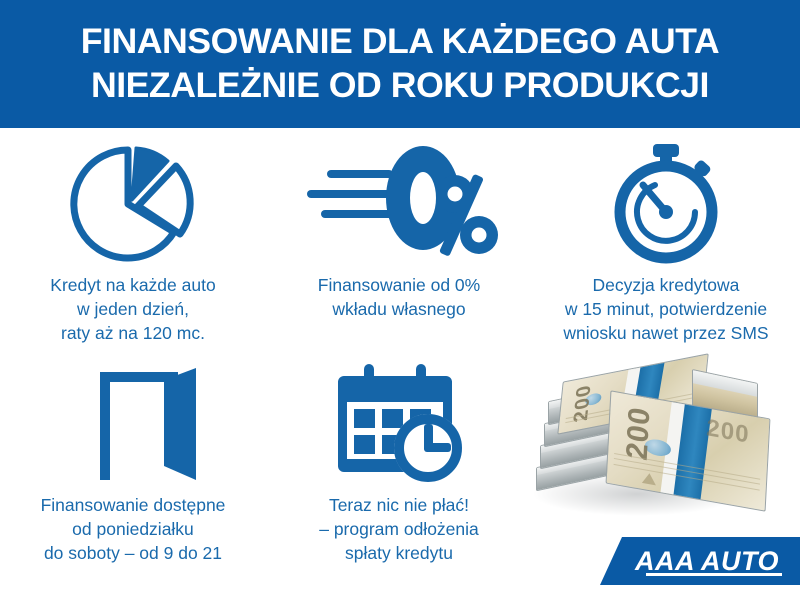 The image size is (800, 600). What do you see at coordinates (714, 574) in the screenshot?
I see `logo-underline` at bounding box center [714, 574].